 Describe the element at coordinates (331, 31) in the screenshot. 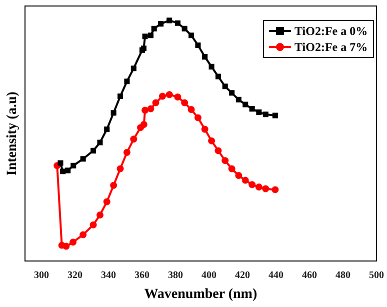

I see `legend-label: TiO2:Fe a 0%` at that location.